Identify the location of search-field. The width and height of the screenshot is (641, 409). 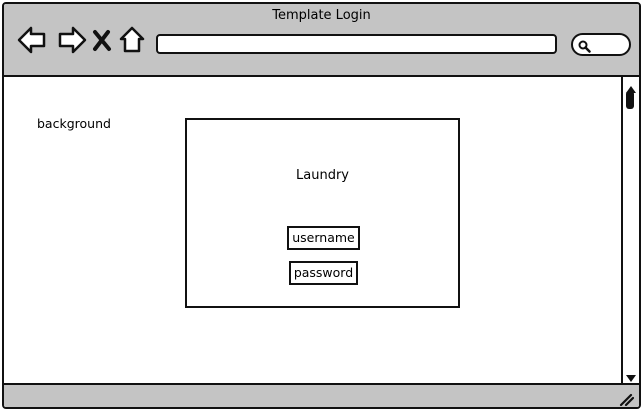
(601, 44).